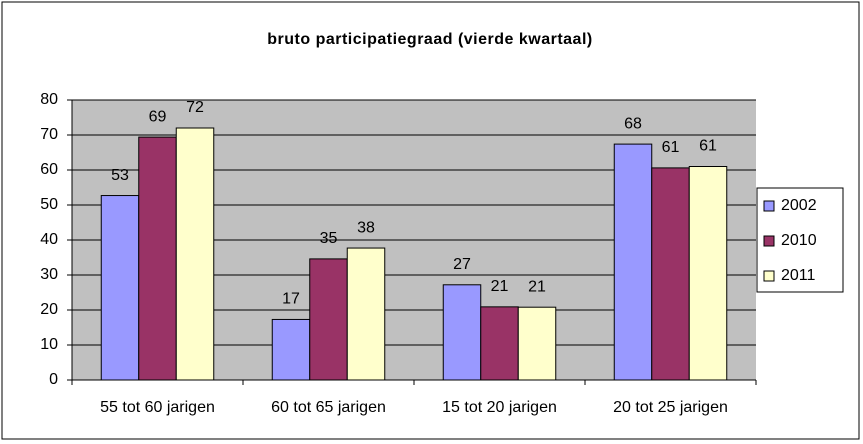  I want to click on data-label: 27, so click(462, 264).